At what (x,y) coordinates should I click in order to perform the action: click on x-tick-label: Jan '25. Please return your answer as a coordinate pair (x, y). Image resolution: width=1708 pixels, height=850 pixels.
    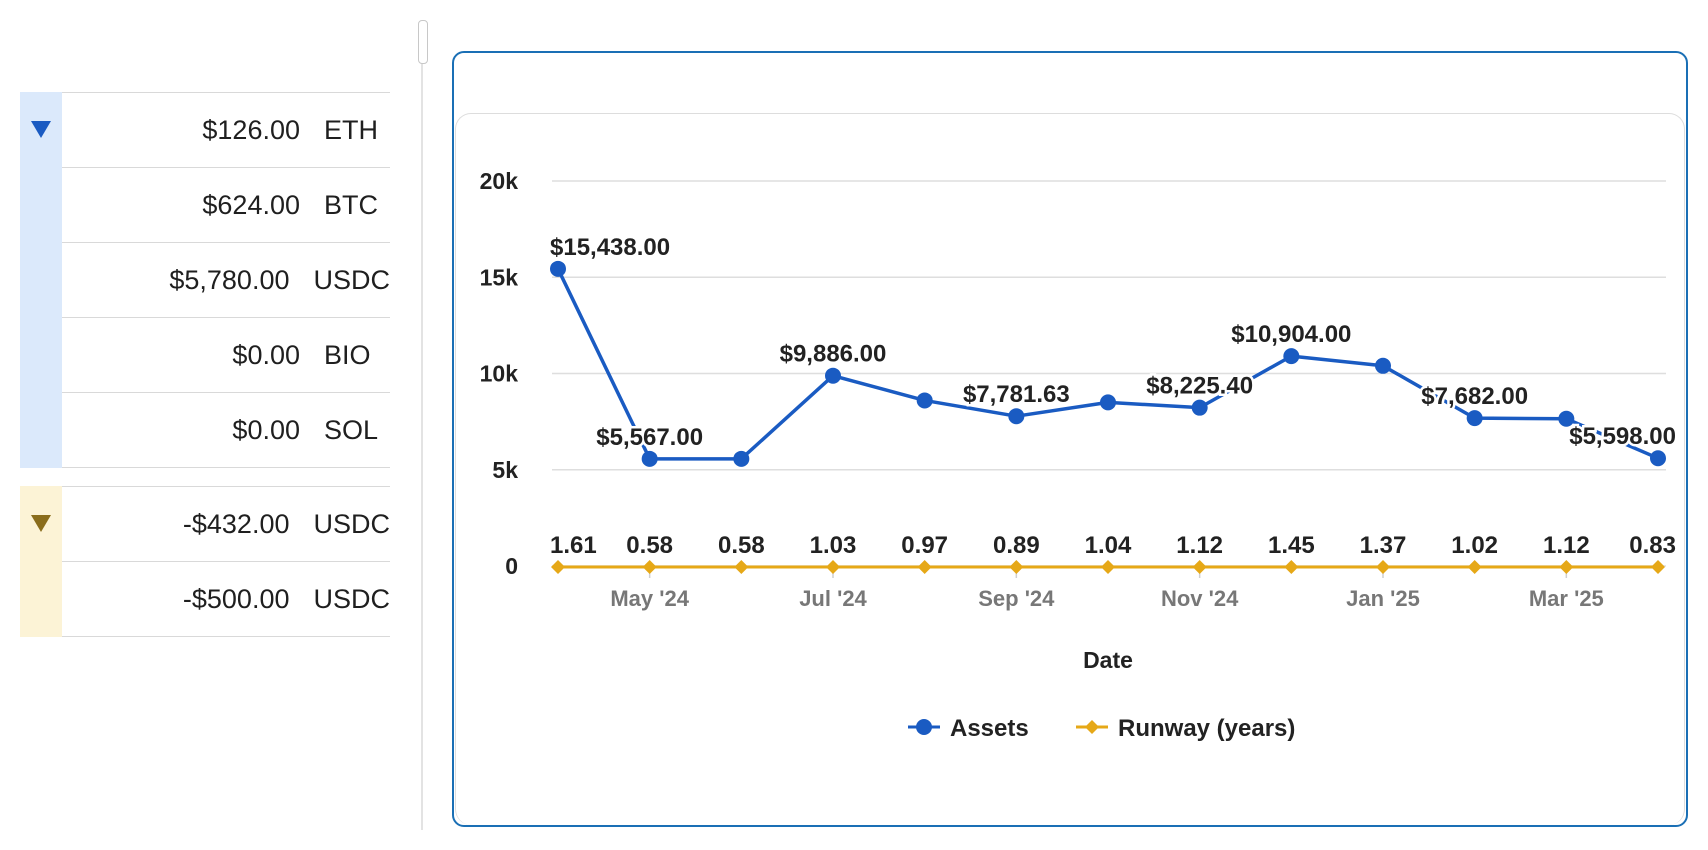
    Looking at the image, I should click on (1383, 598).